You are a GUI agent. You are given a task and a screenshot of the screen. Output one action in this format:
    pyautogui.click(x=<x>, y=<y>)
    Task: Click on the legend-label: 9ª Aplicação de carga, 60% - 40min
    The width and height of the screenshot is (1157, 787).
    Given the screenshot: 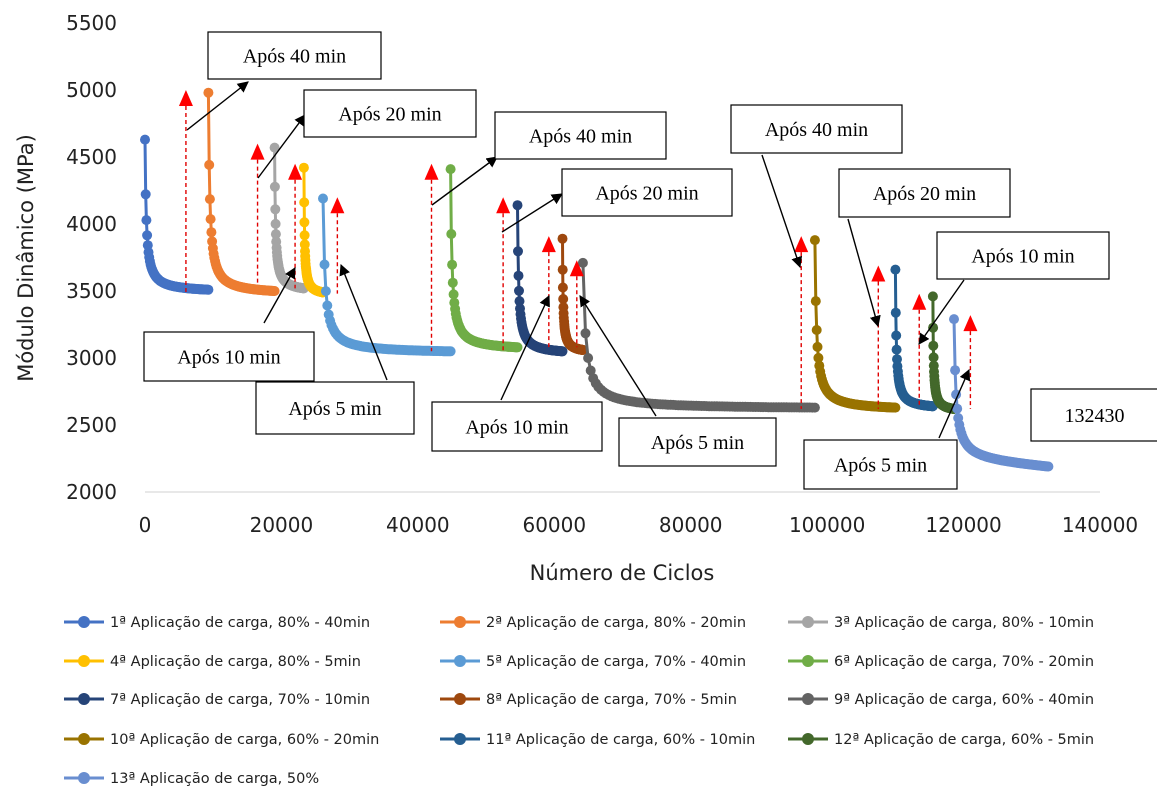 What is the action you would take?
    pyautogui.click(x=964, y=700)
    